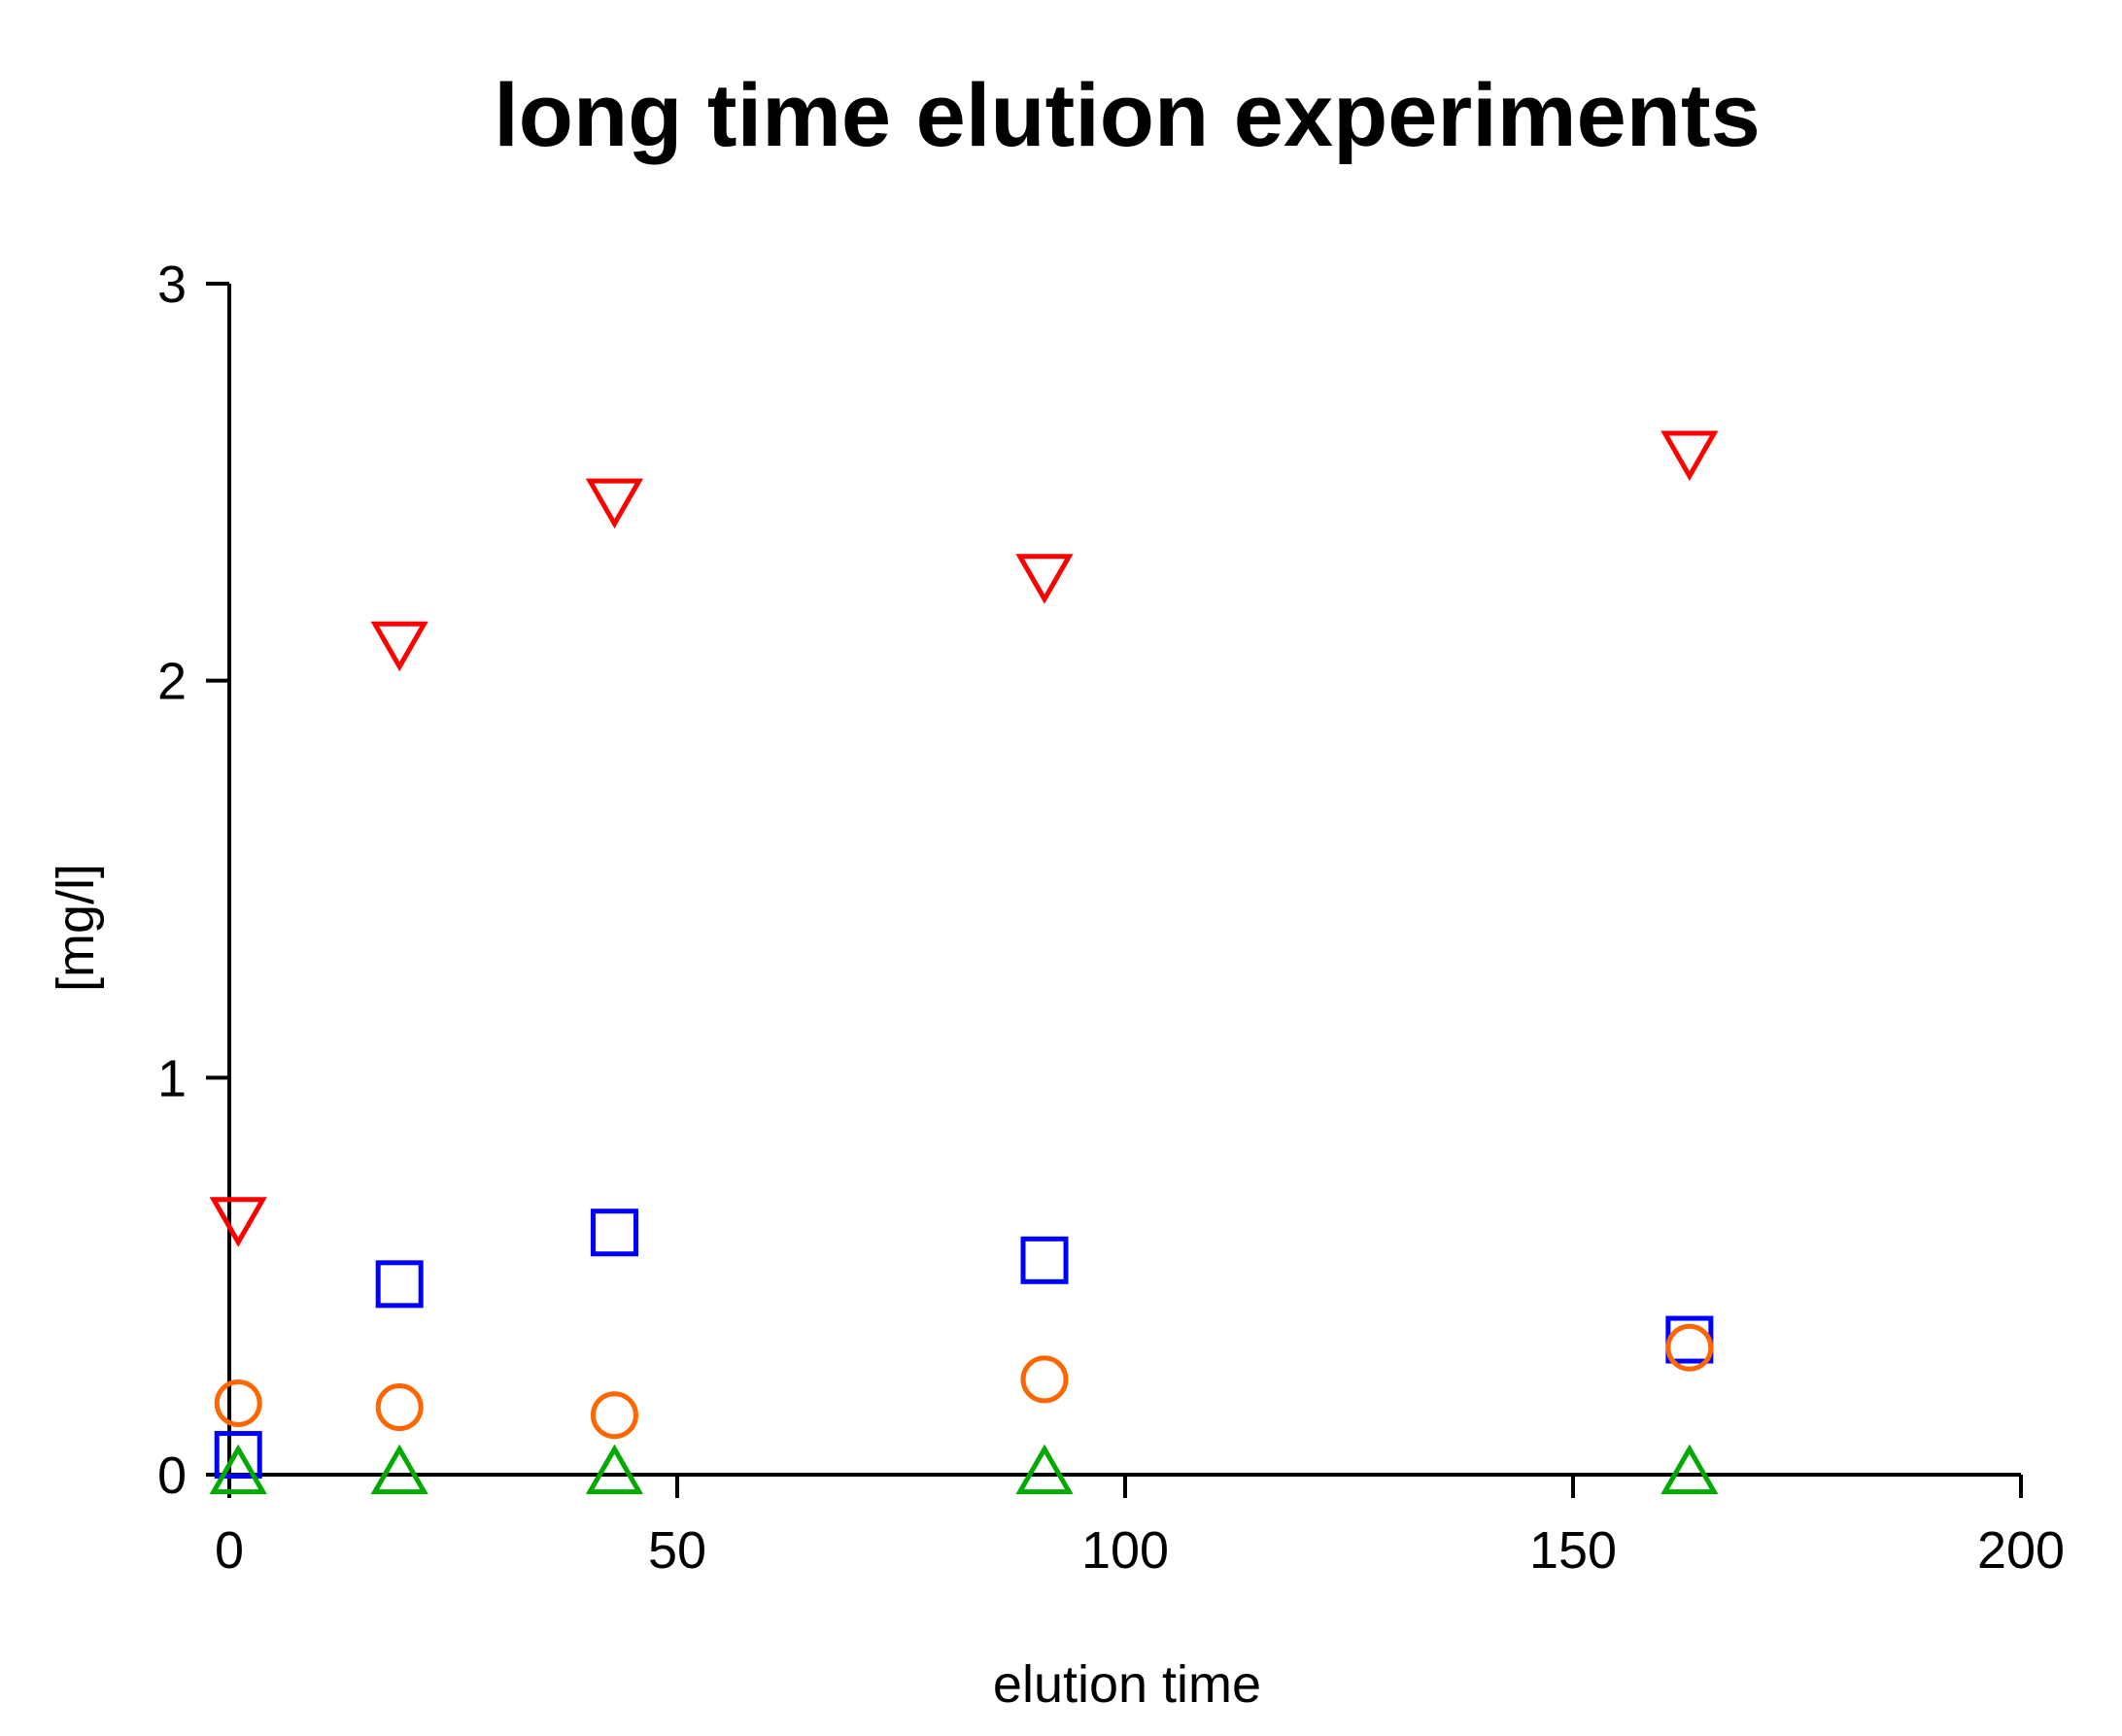  I want to click on y-tick-label: 3, so click(172, 284).